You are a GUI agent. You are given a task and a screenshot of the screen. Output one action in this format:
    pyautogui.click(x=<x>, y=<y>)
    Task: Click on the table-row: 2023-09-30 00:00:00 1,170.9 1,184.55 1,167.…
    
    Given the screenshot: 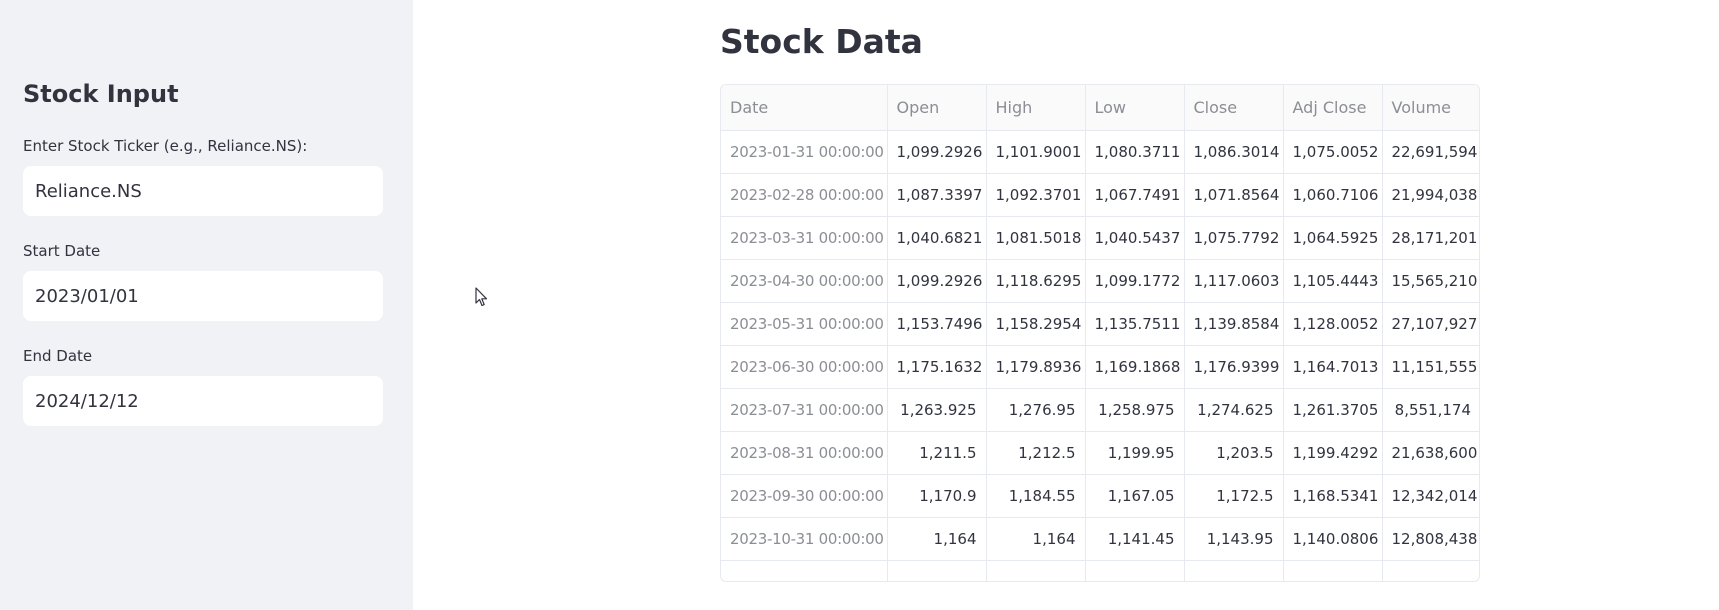 What is the action you would take?
    pyautogui.click(x=1100, y=496)
    